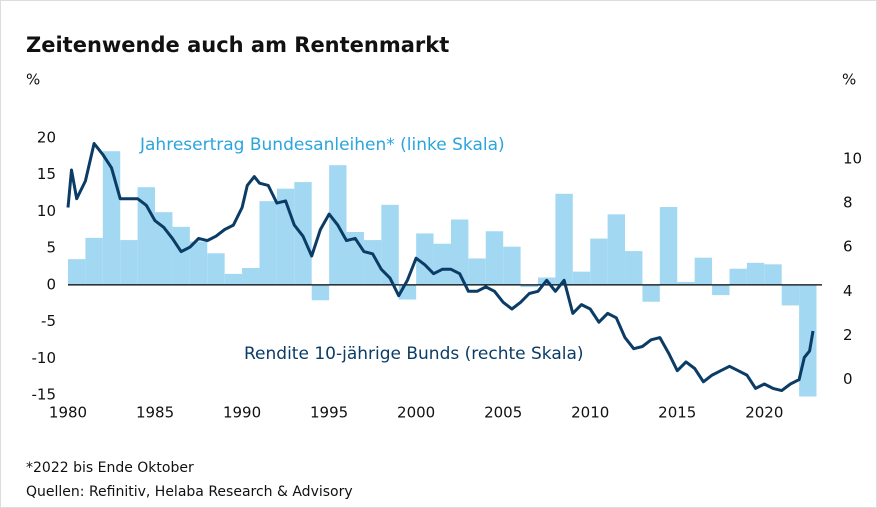 The image size is (877, 508). Describe the element at coordinates (68, 413) in the screenshot. I see `x-tick-label: 1980` at that location.